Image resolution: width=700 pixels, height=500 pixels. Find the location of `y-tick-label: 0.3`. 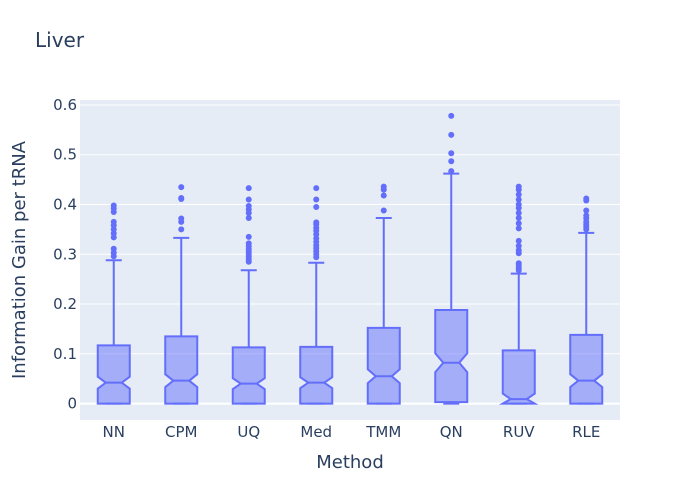

y-tick-label: 0.3 is located at coordinates (65, 254).